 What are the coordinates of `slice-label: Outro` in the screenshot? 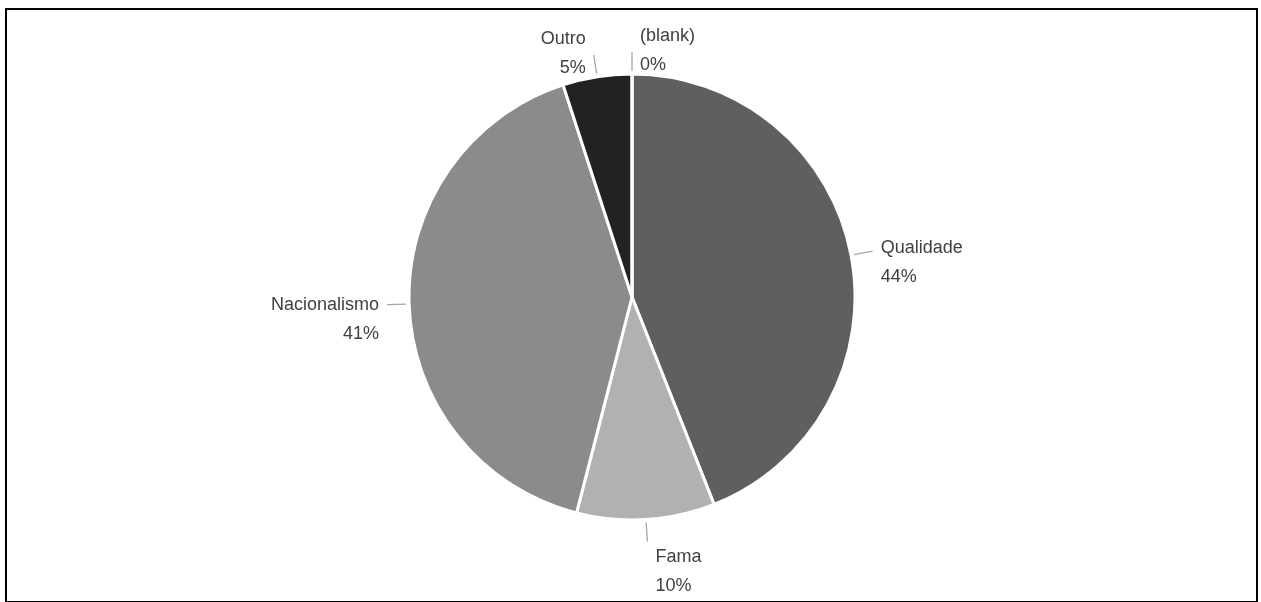 It's located at (563, 38).